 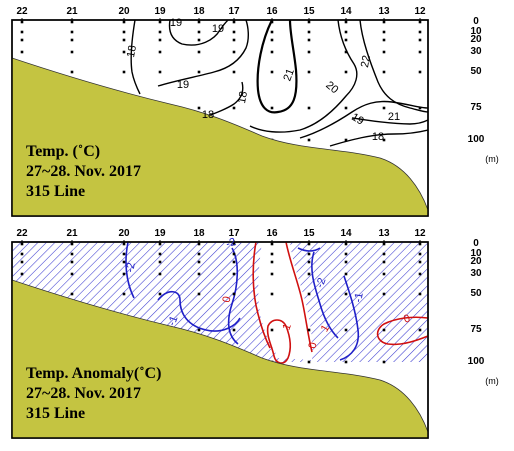 I want to click on depth-unit: (m), so click(x=492, y=159).